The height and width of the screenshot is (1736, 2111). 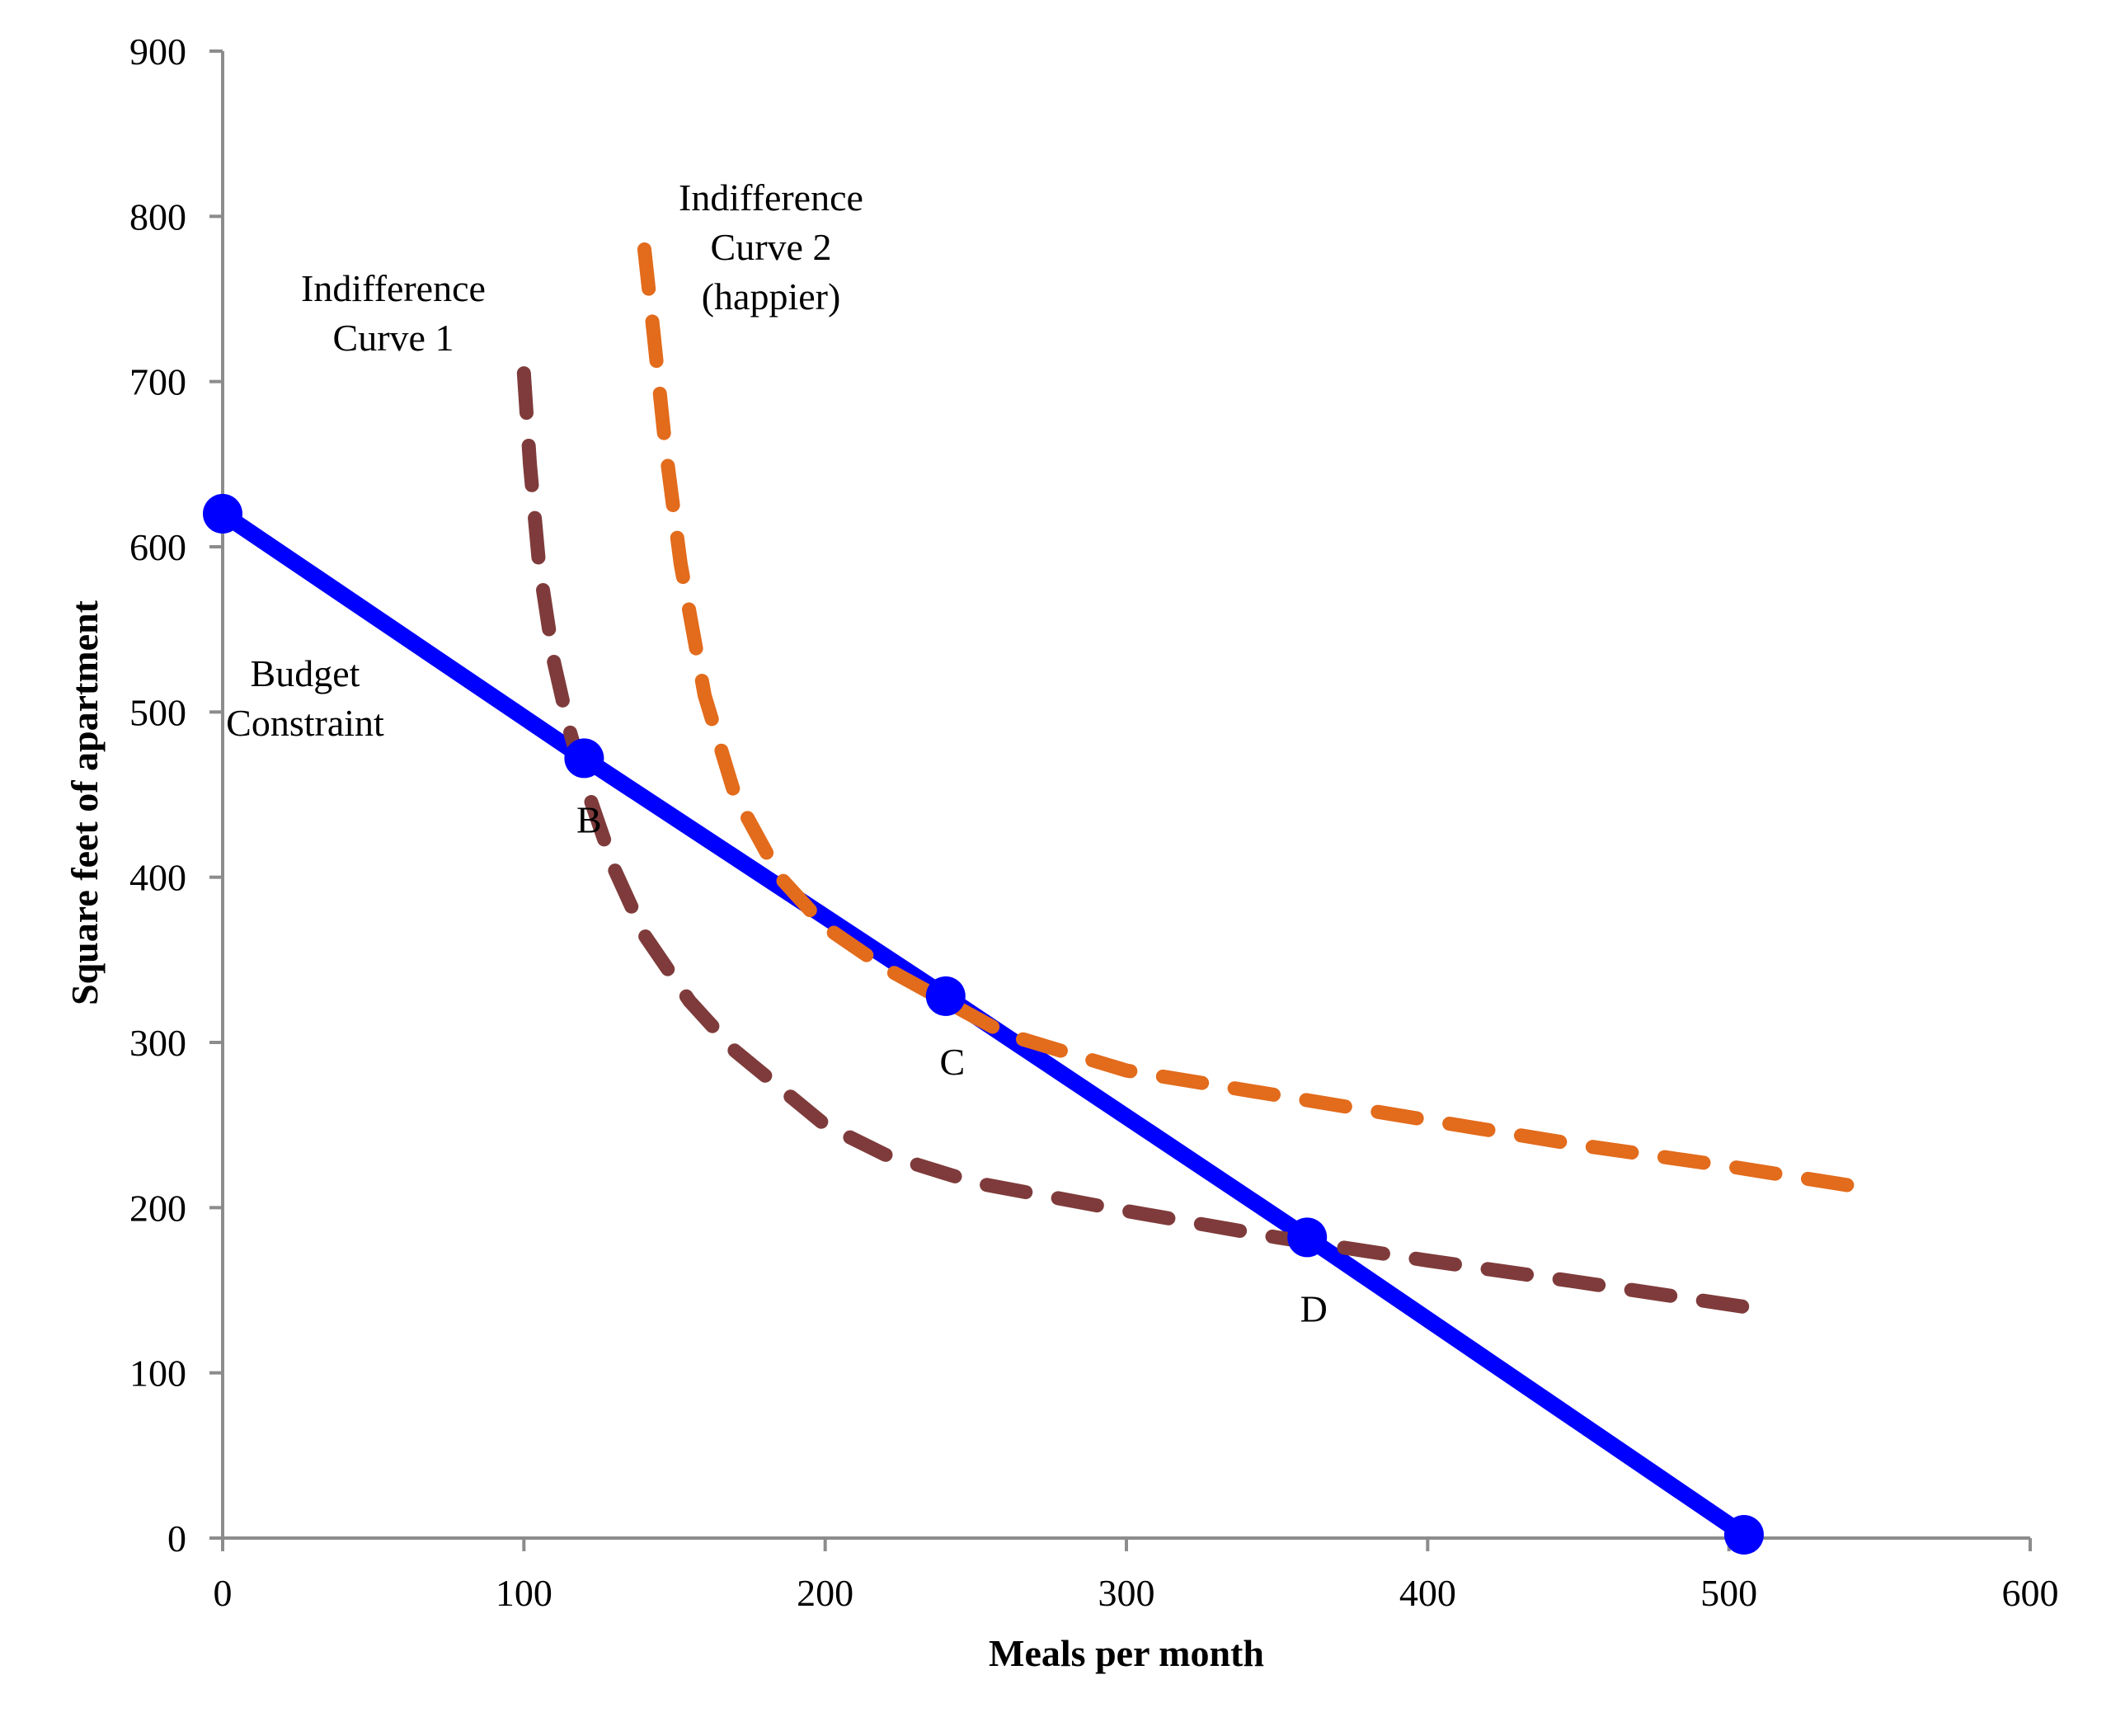 What do you see at coordinates (85, 802) in the screenshot?
I see `y-axis-title: Square feet of apartment` at bounding box center [85, 802].